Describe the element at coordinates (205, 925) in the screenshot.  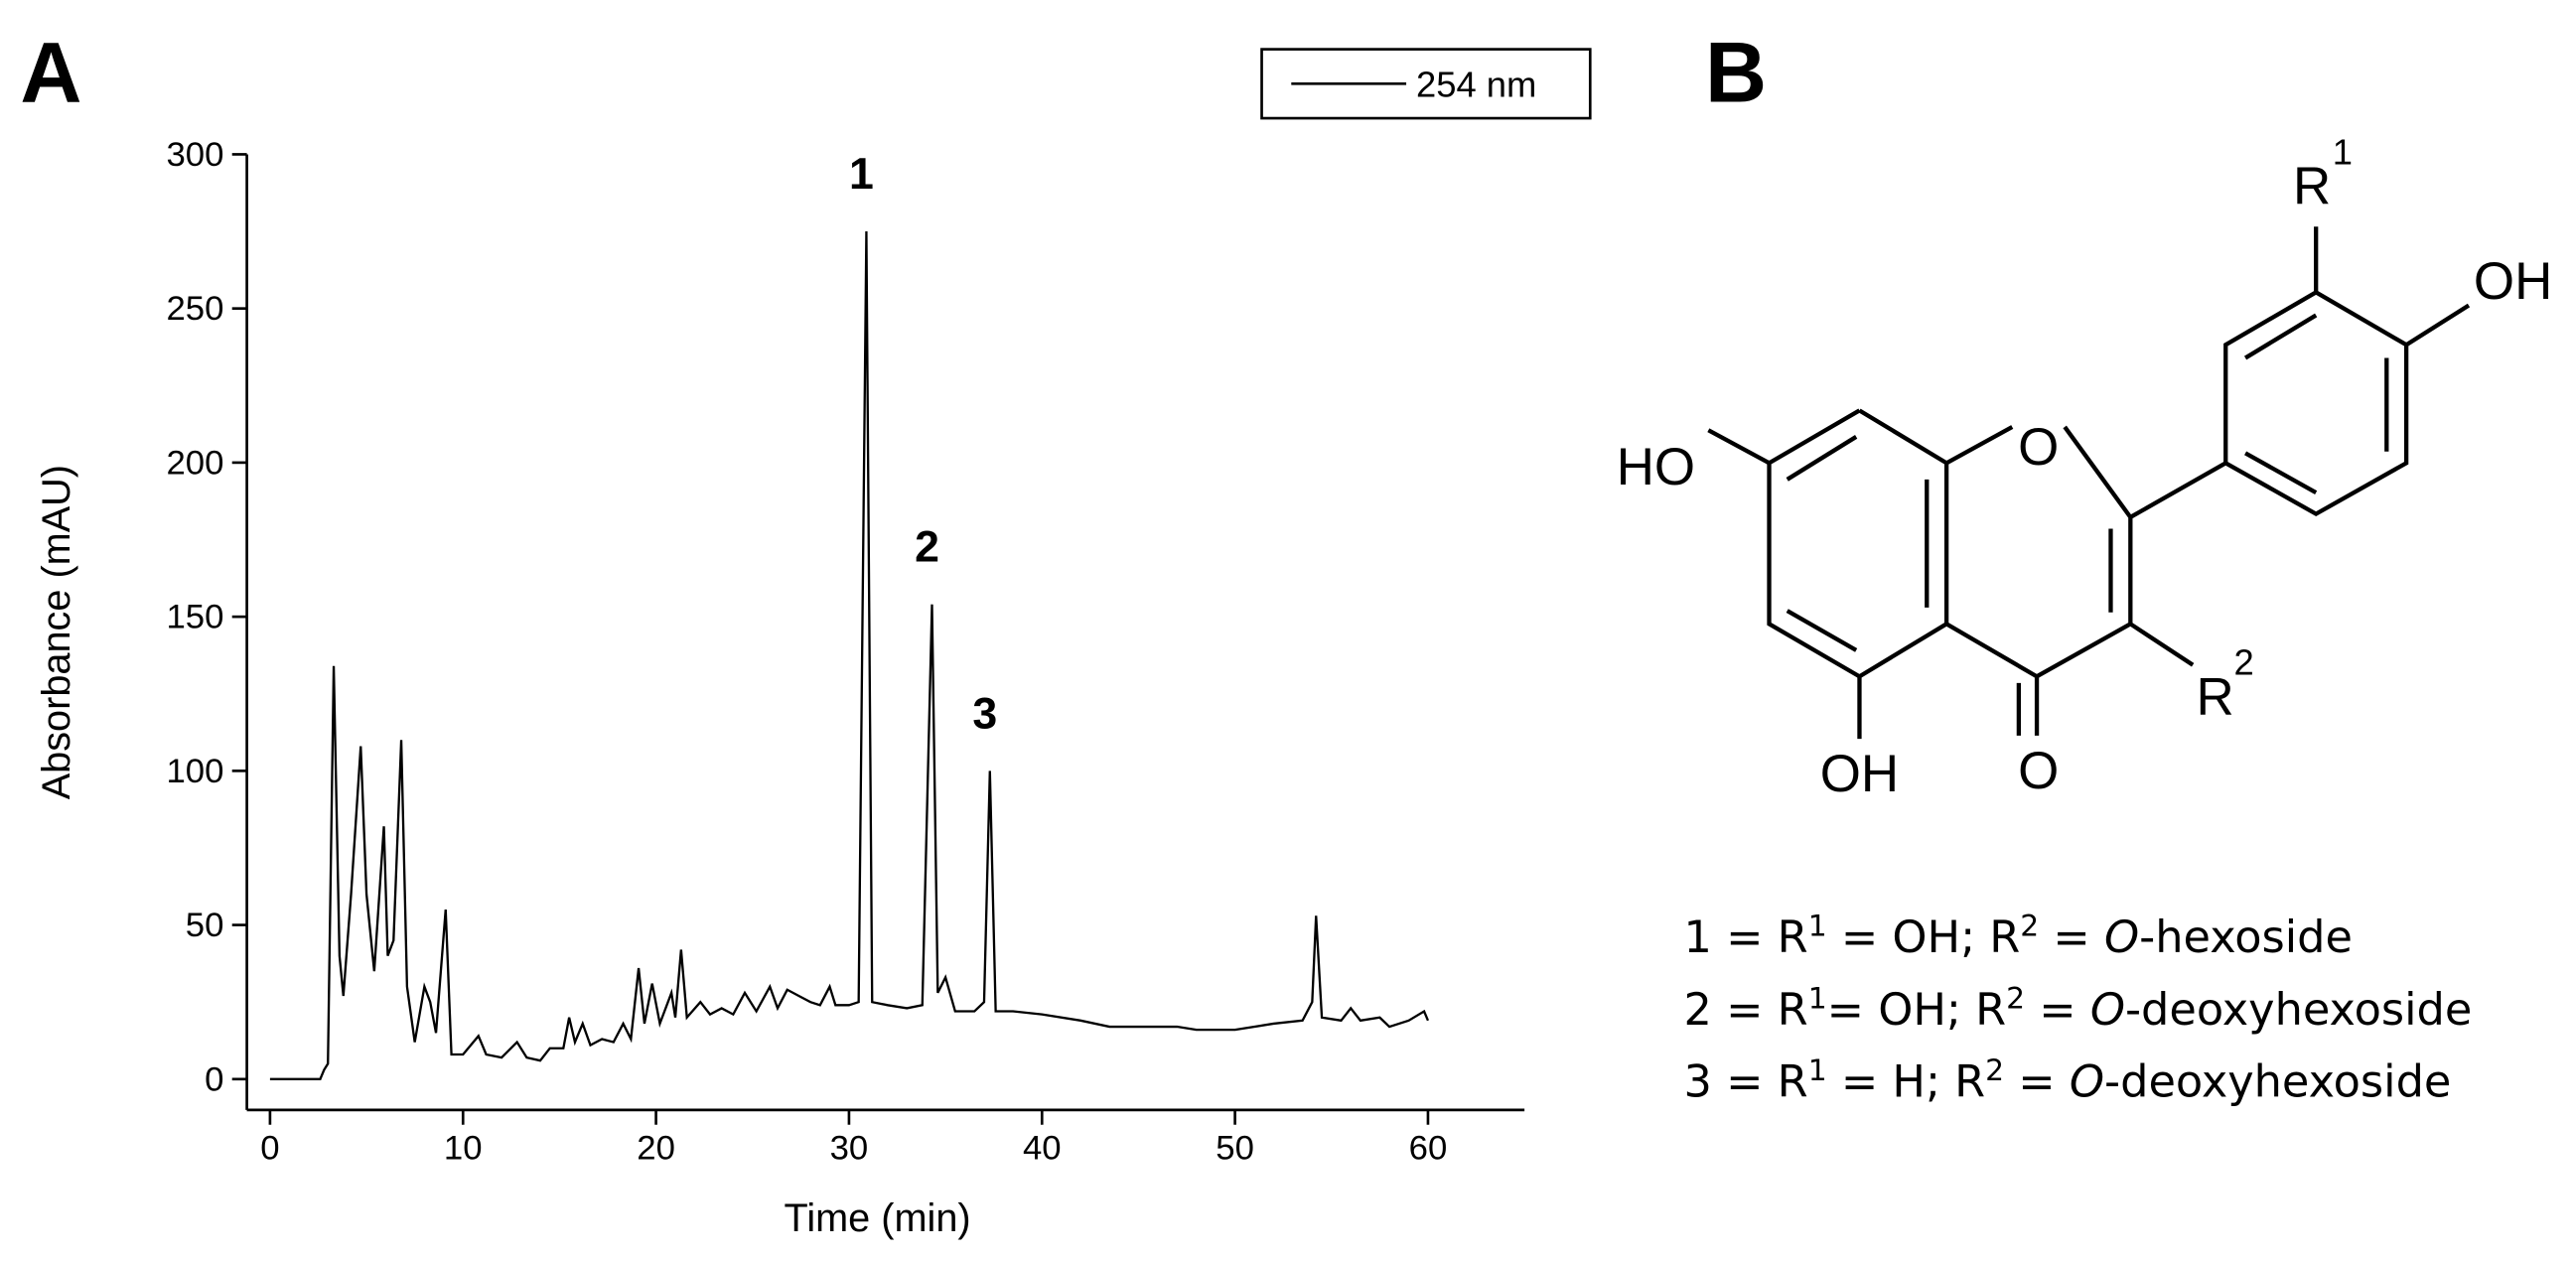
I see `y-tick-label: 50` at that location.